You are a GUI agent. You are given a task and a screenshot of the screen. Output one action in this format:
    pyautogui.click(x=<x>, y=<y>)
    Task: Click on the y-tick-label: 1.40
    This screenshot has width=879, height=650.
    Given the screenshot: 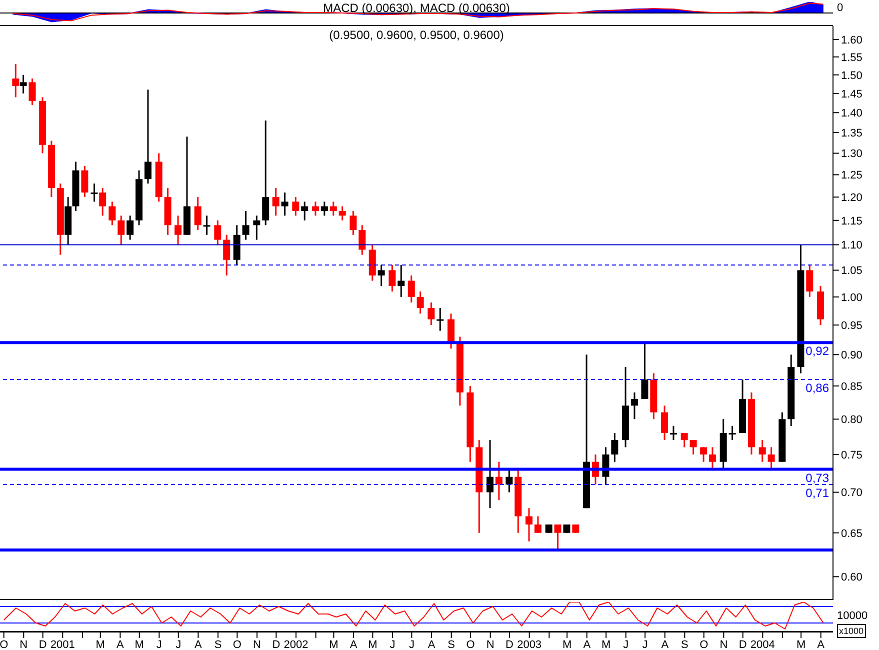 What is the action you would take?
    pyautogui.click(x=851, y=114)
    